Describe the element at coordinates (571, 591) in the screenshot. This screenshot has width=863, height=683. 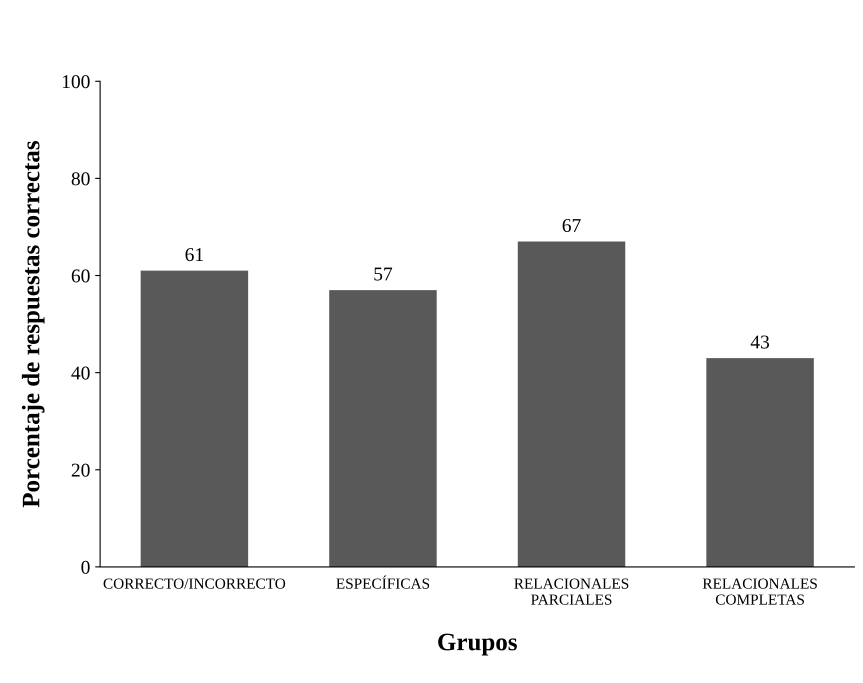
I see `x-tick-label: RELACIONALES PARCIALES` at that location.